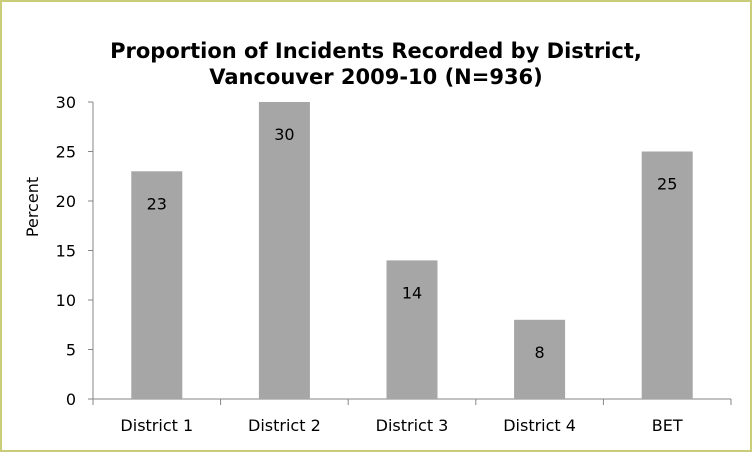 Image resolution: width=752 pixels, height=452 pixels. Describe the element at coordinates (412, 425) in the screenshot. I see `x-category-label: District 3` at that location.